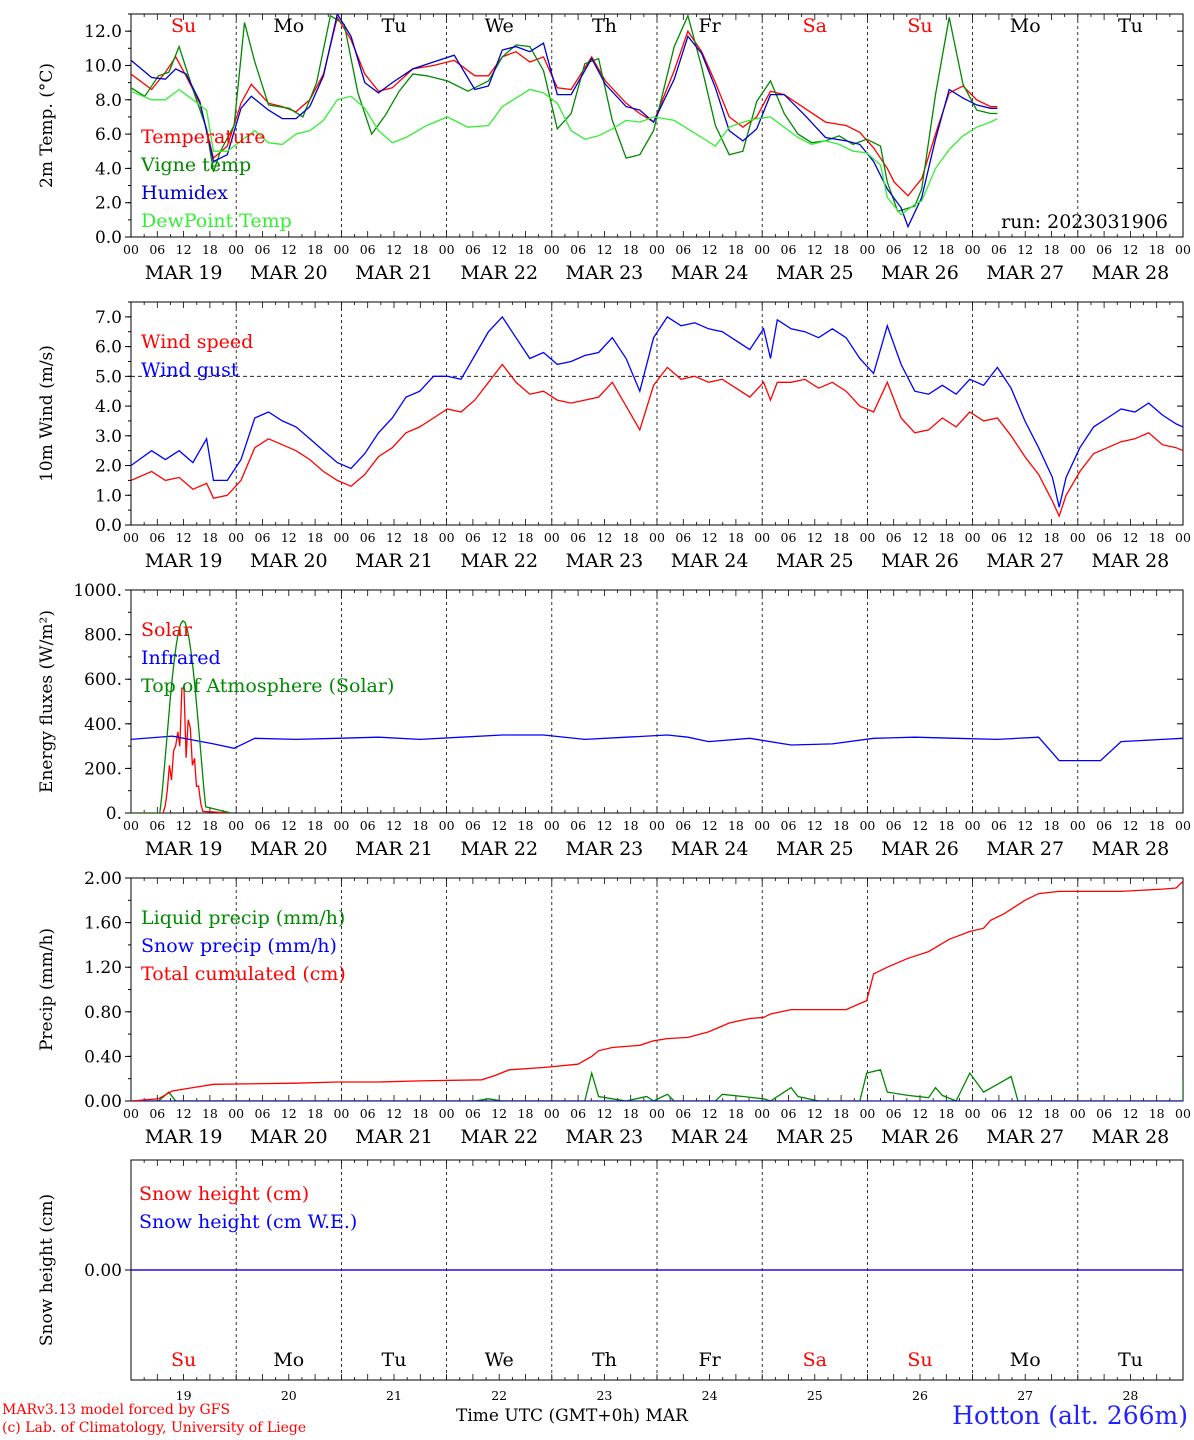 This screenshot has height=1440, width=1194. What do you see at coordinates (108, 437) in the screenshot?
I see `y-tick-label: 3.0` at bounding box center [108, 437].